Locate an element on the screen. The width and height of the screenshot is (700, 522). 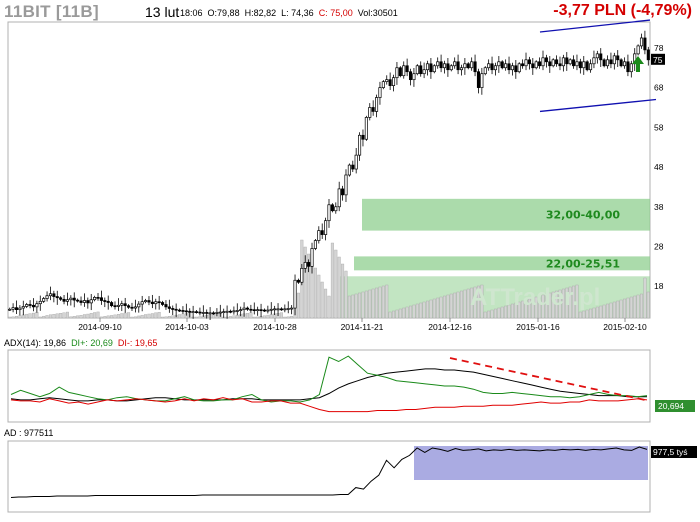
ad-legend: AD : 977511 is located at coordinates (29, 433).